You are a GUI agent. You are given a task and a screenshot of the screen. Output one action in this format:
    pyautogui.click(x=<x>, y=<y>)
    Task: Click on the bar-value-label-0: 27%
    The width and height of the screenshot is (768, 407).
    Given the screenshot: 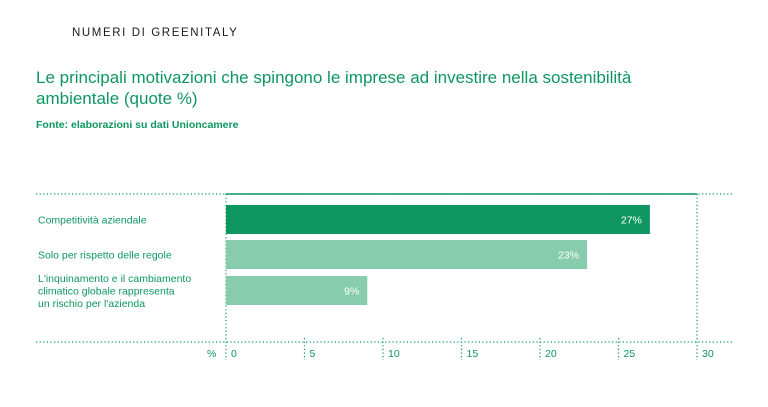 What is the action you would take?
    pyautogui.click(x=631, y=221)
    